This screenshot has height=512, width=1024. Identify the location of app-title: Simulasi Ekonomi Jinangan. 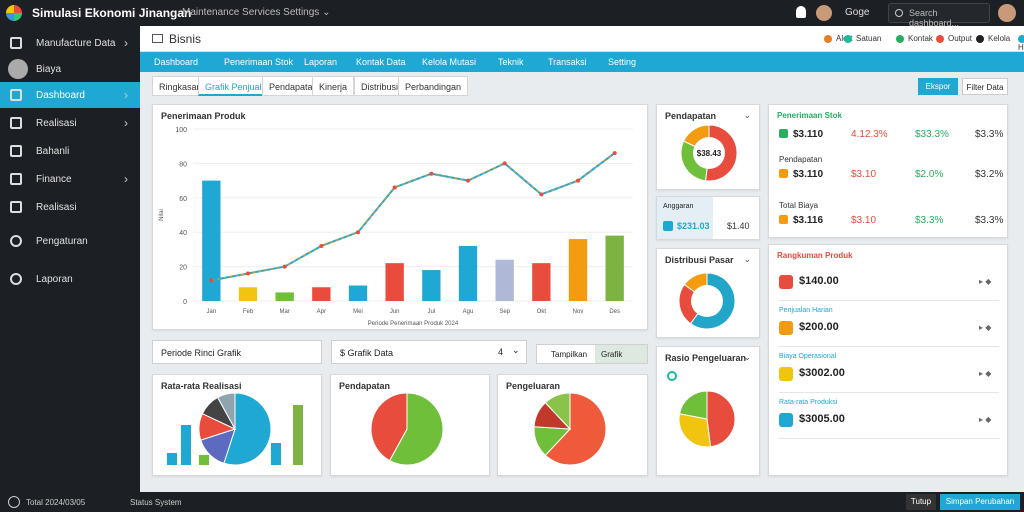
(112, 13).